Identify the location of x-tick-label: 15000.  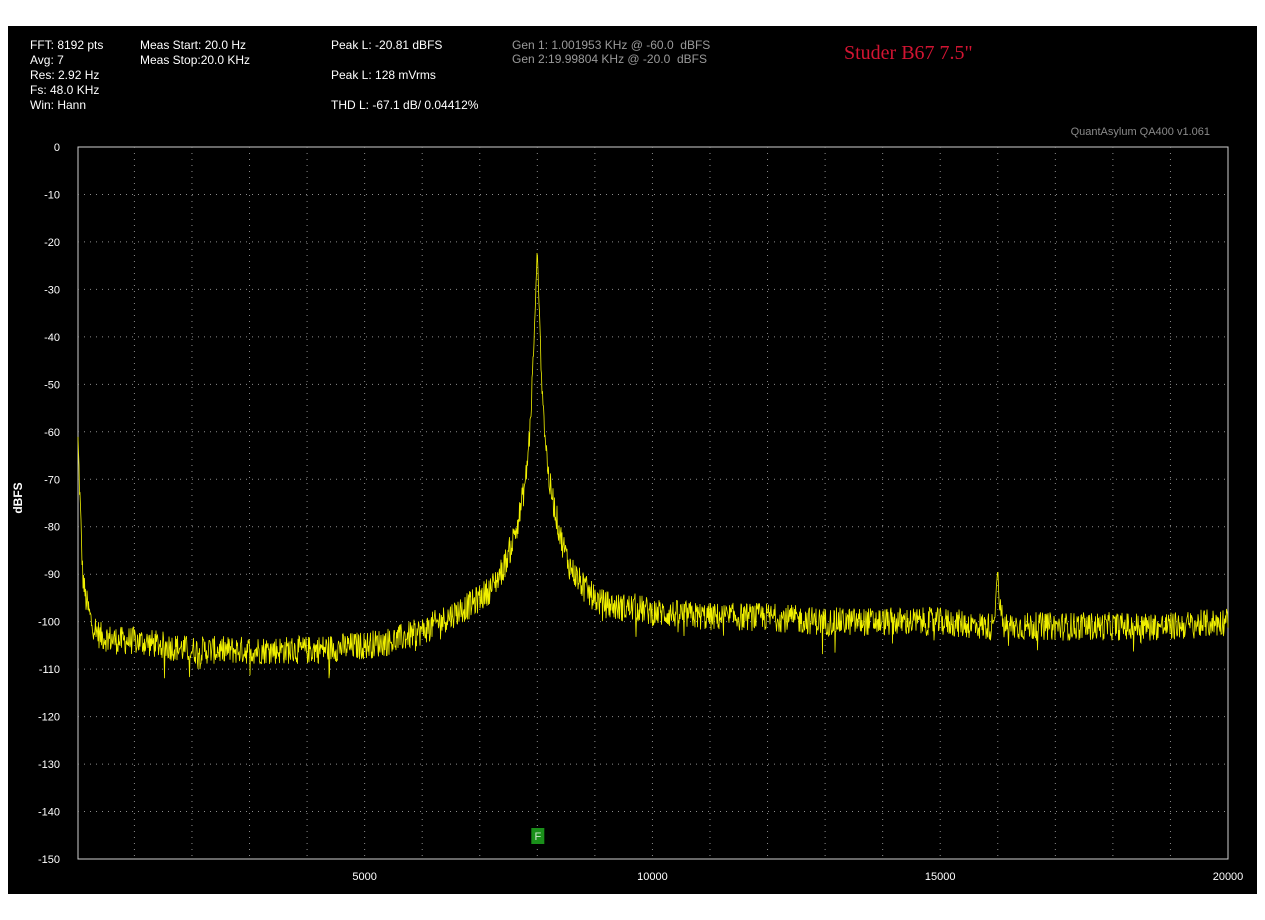
(940, 877).